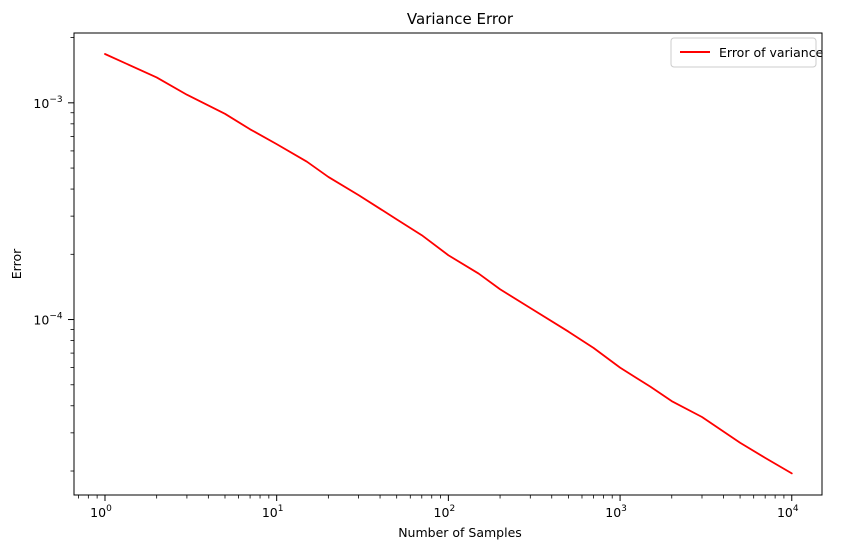 This screenshot has height=552, width=857. What do you see at coordinates (460, 532) in the screenshot?
I see `x-axis-label: Number of Samples` at bounding box center [460, 532].